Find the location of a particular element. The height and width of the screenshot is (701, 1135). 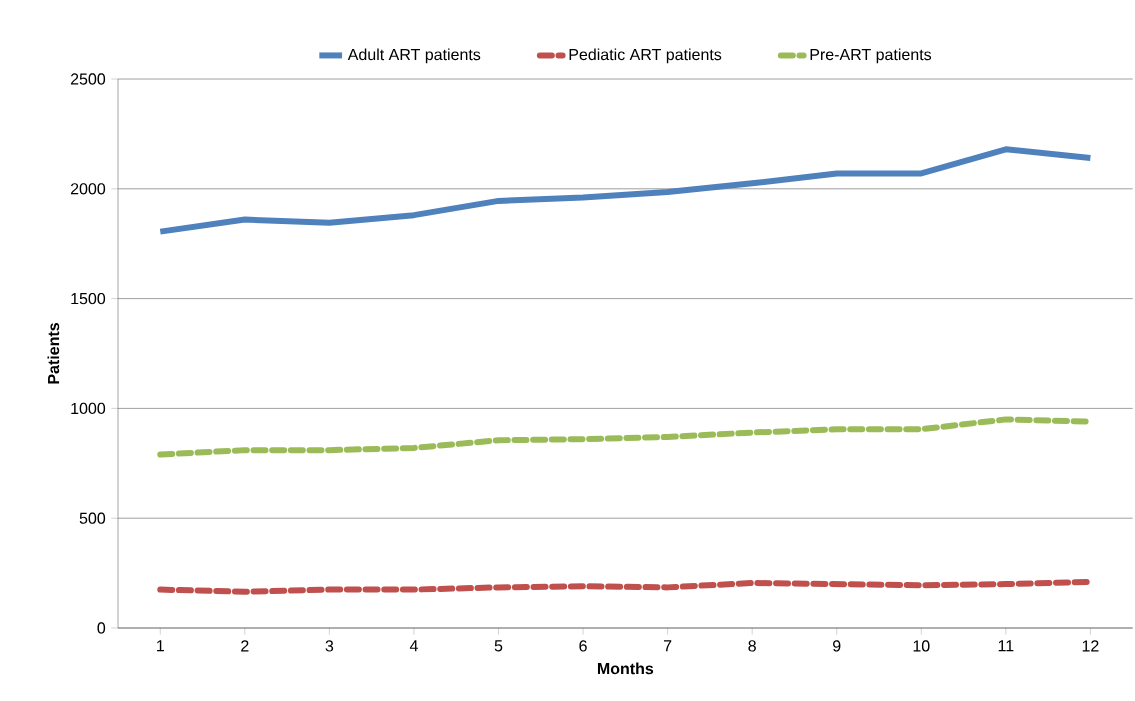

x-tick-label: 5 is located at coordinates (498, 646).